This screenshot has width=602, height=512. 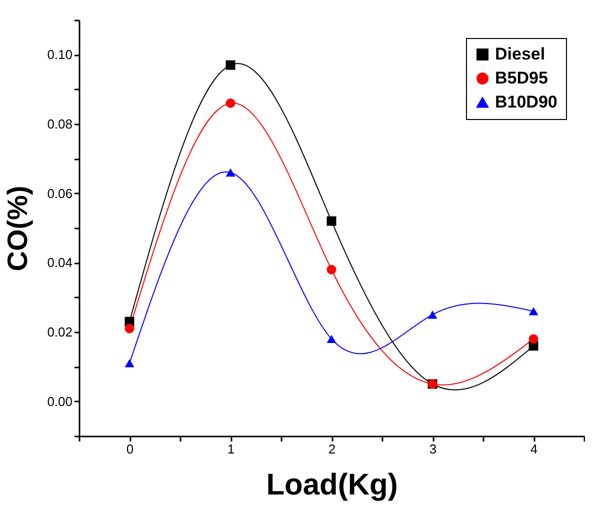 What do you see at coordinates (433, 449) in the screenshot?
I see `x-tick-label: 3` at bounding box center [433, 449].